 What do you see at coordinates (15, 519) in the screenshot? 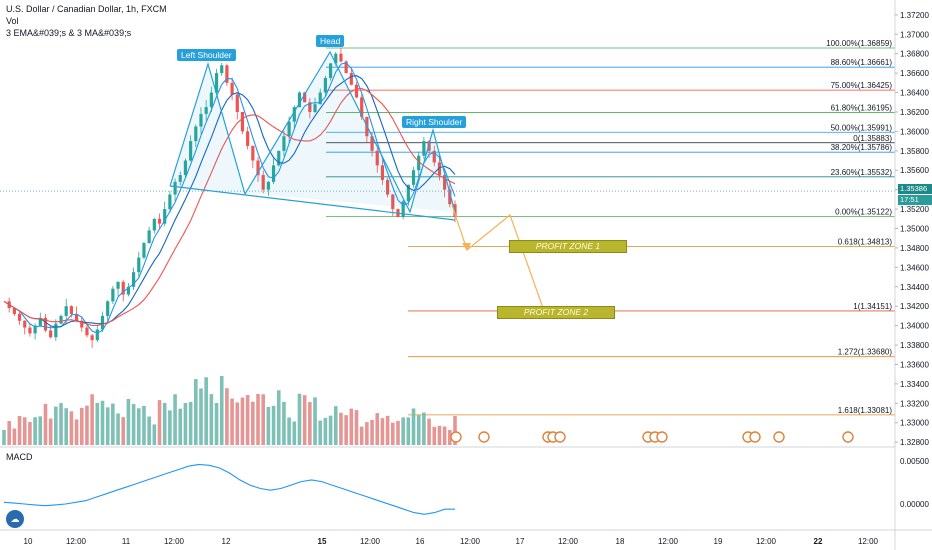
I see `tradingview-logo: ☁` at bounding box center [15, 519].